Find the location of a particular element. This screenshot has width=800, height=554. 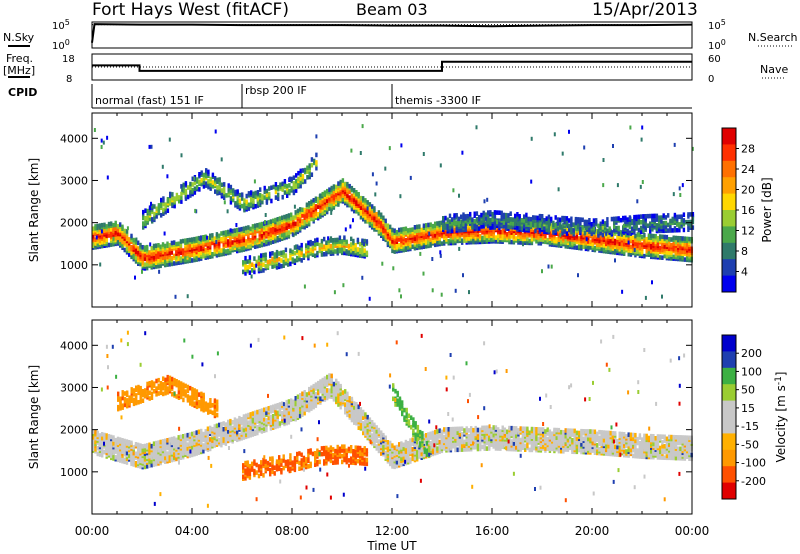

nsearch-label: N.Search is located at coordinates (773, 37).